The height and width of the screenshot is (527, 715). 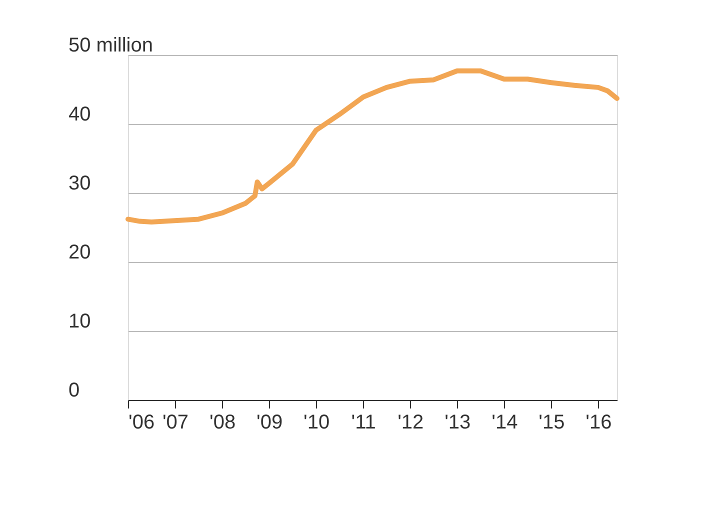 I want to click on x-tick-label: '12, so click(x=411, y=423).